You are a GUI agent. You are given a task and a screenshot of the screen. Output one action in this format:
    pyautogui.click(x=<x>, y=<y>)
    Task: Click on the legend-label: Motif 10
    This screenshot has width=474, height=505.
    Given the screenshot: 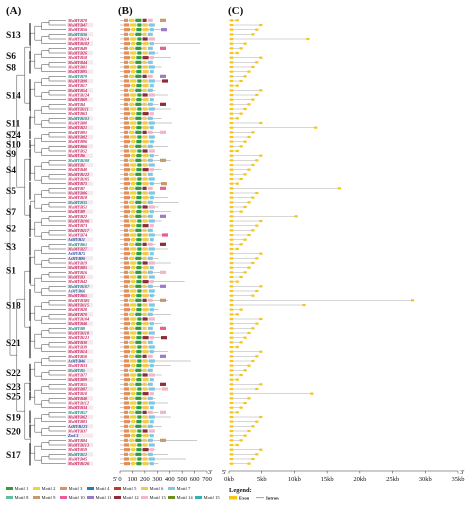 What is the action you would take?
    pyautogui.click(x=77, y=497)
    